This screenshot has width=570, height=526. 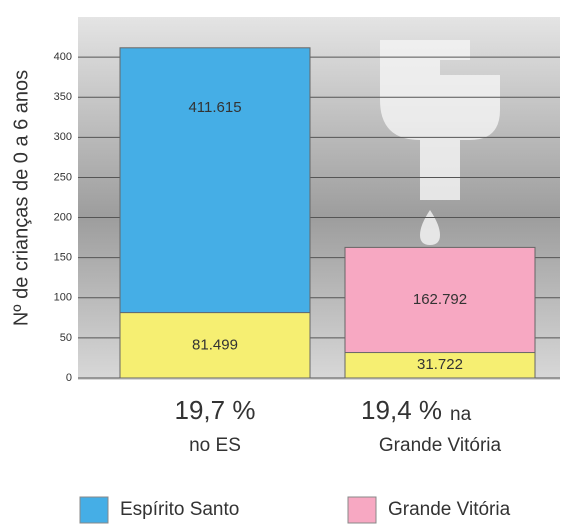 I want to click on value-label: 81.499, so click(x=215, y=344).